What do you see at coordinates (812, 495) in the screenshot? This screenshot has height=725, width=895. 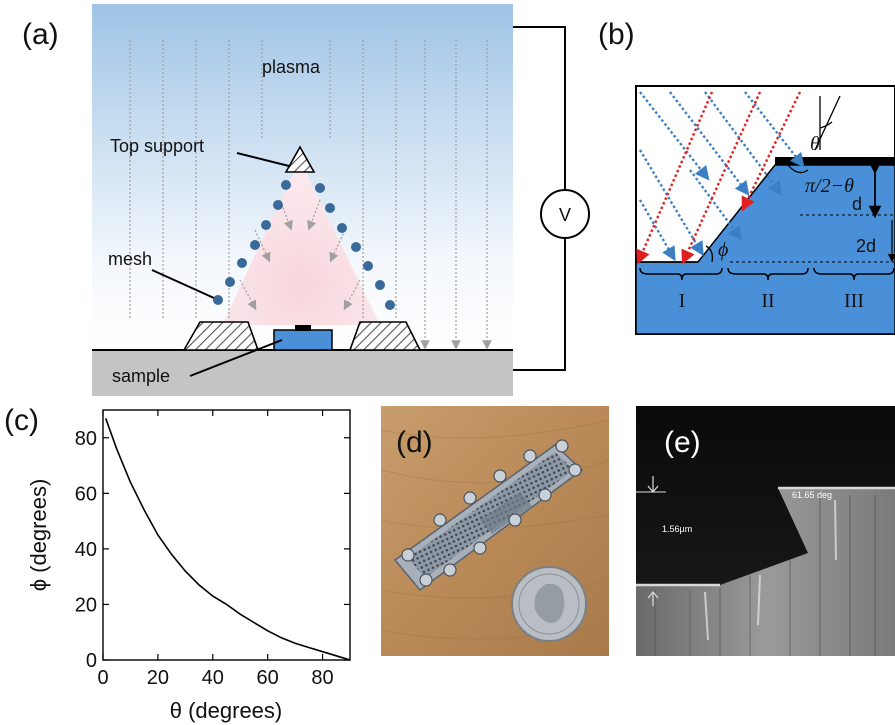 I see `sem-angle-readout: 61.65 deg` at bounding box center [812, 495].